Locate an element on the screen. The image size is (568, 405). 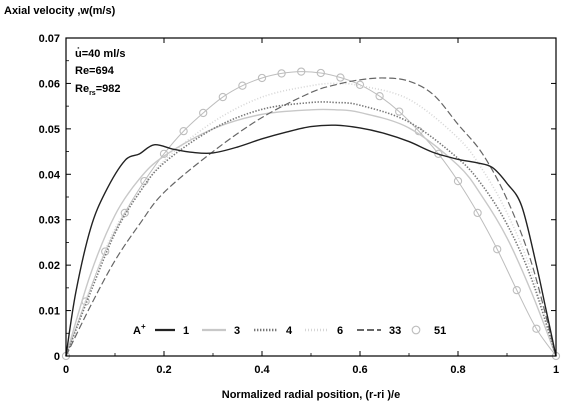
annotation-re-rs: Rers=982 is located at coordinates (97, 90).